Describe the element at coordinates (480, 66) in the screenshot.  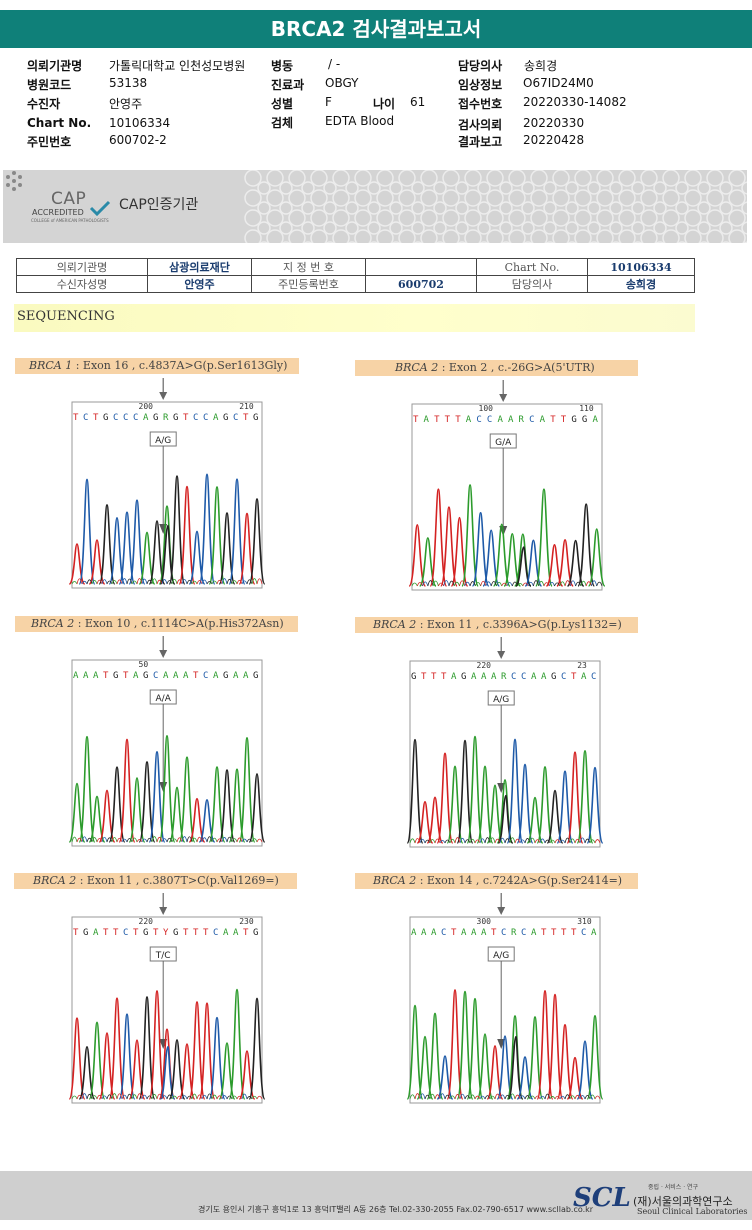
I see `info-label: 담당의사` at that location.